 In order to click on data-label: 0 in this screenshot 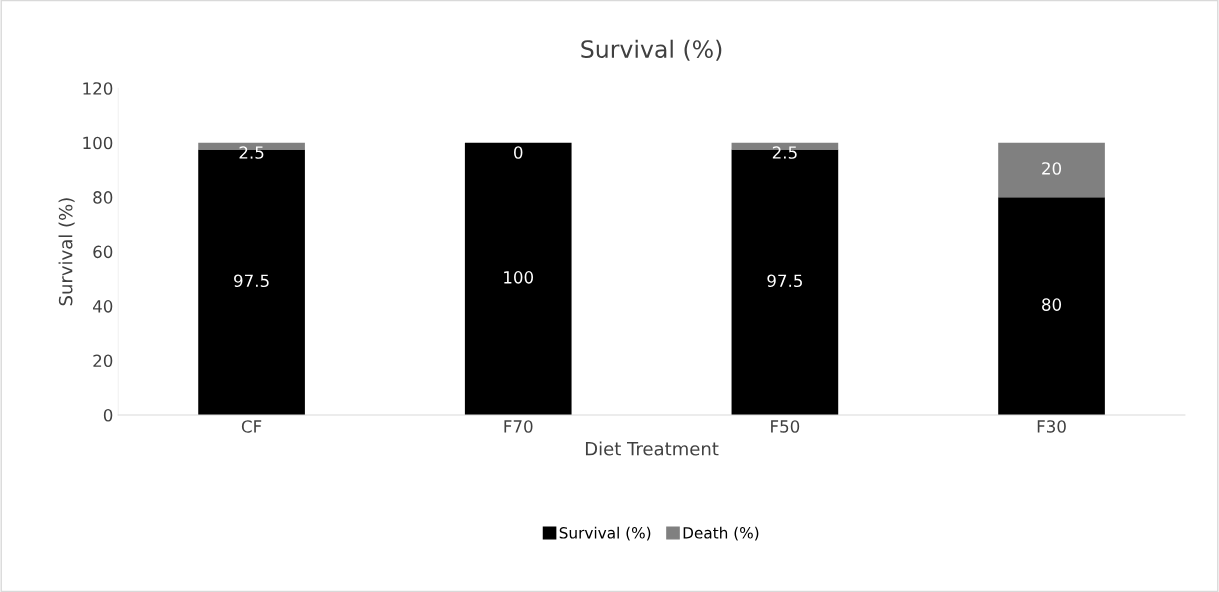, I will do `click(518, 152)`.